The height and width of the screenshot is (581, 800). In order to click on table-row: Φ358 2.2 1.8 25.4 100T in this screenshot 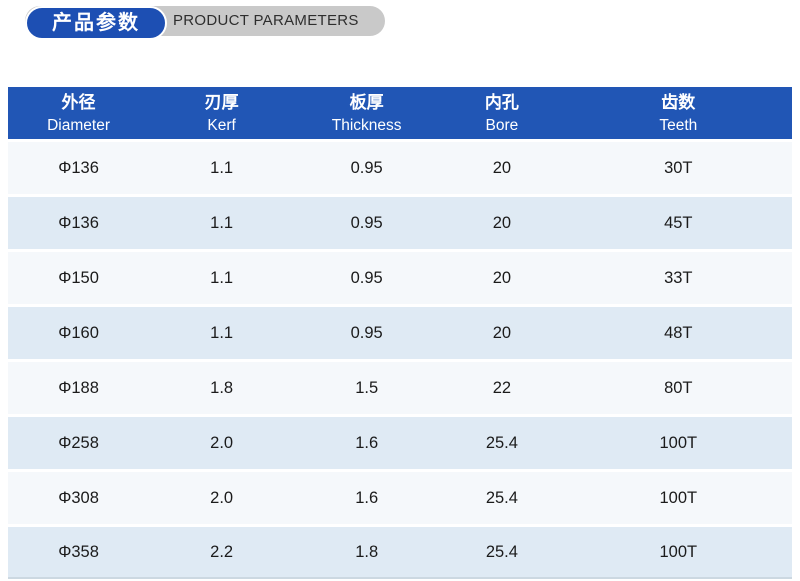, I will do `click(400, 553)`.